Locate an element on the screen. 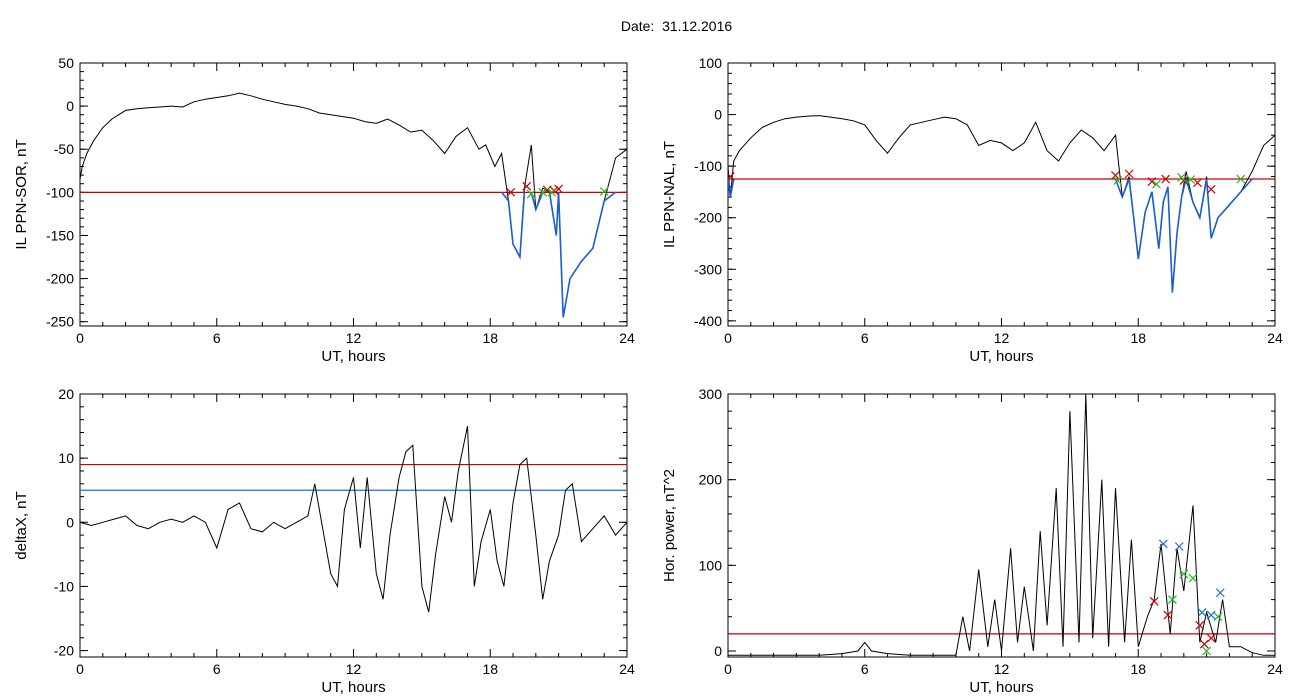 The image size is (1300, 700). series-line is located at coordinates (353, 205).